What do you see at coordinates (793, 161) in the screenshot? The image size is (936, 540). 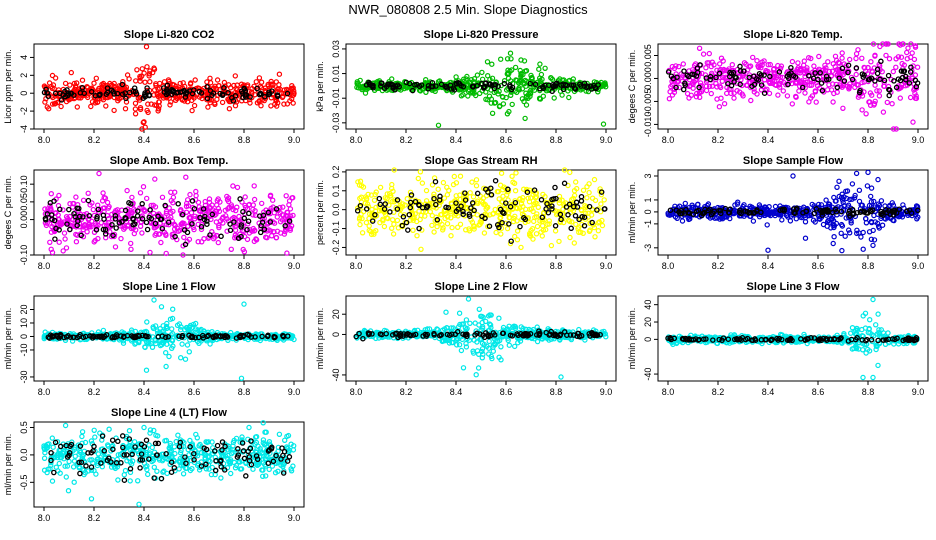 I see `panel-title: Slope Sample Flow` at bounding box center [793, 161].